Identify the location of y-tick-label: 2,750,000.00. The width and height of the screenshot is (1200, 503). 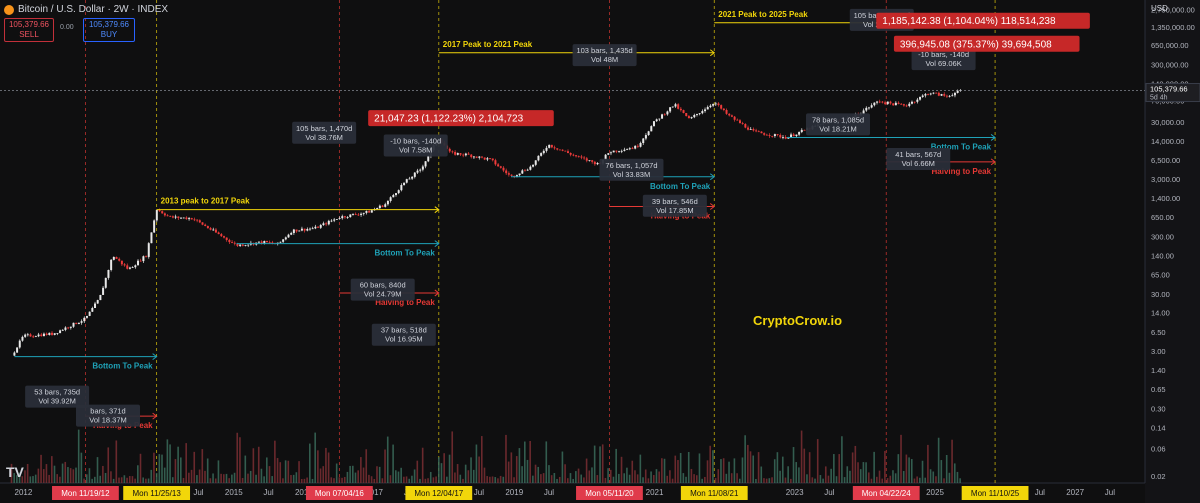
(1173, 9).